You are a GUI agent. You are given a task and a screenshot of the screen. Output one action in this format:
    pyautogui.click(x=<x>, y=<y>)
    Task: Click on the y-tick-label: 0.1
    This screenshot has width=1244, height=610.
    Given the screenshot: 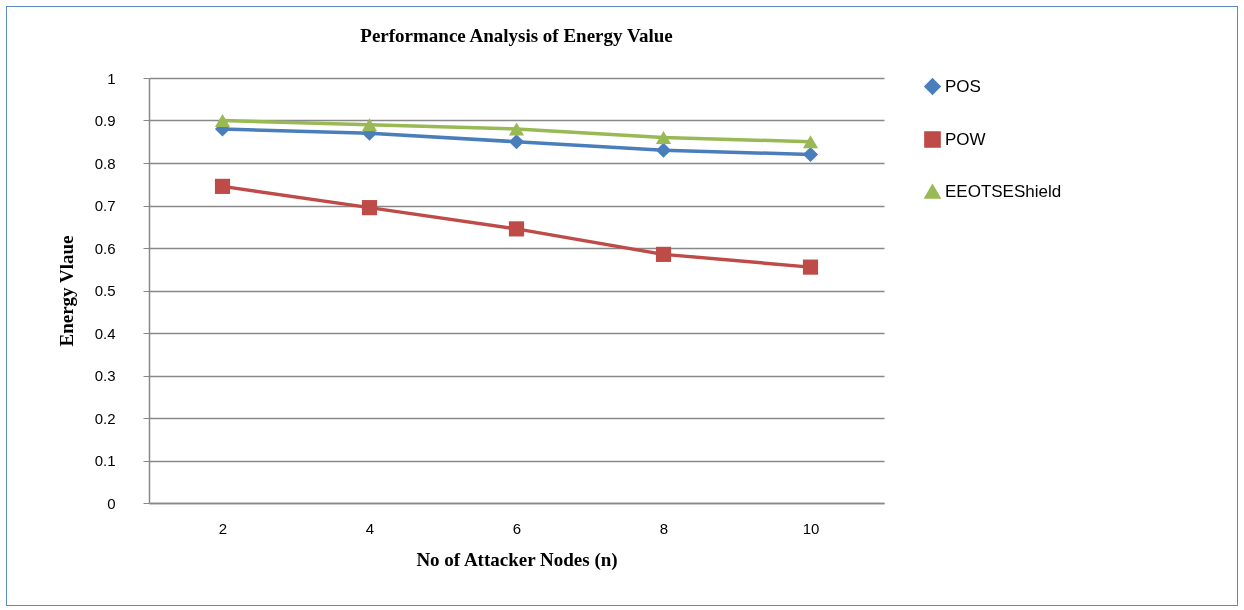 What is the action you would take?
    pyautogui.click(x=105, y=460)
    